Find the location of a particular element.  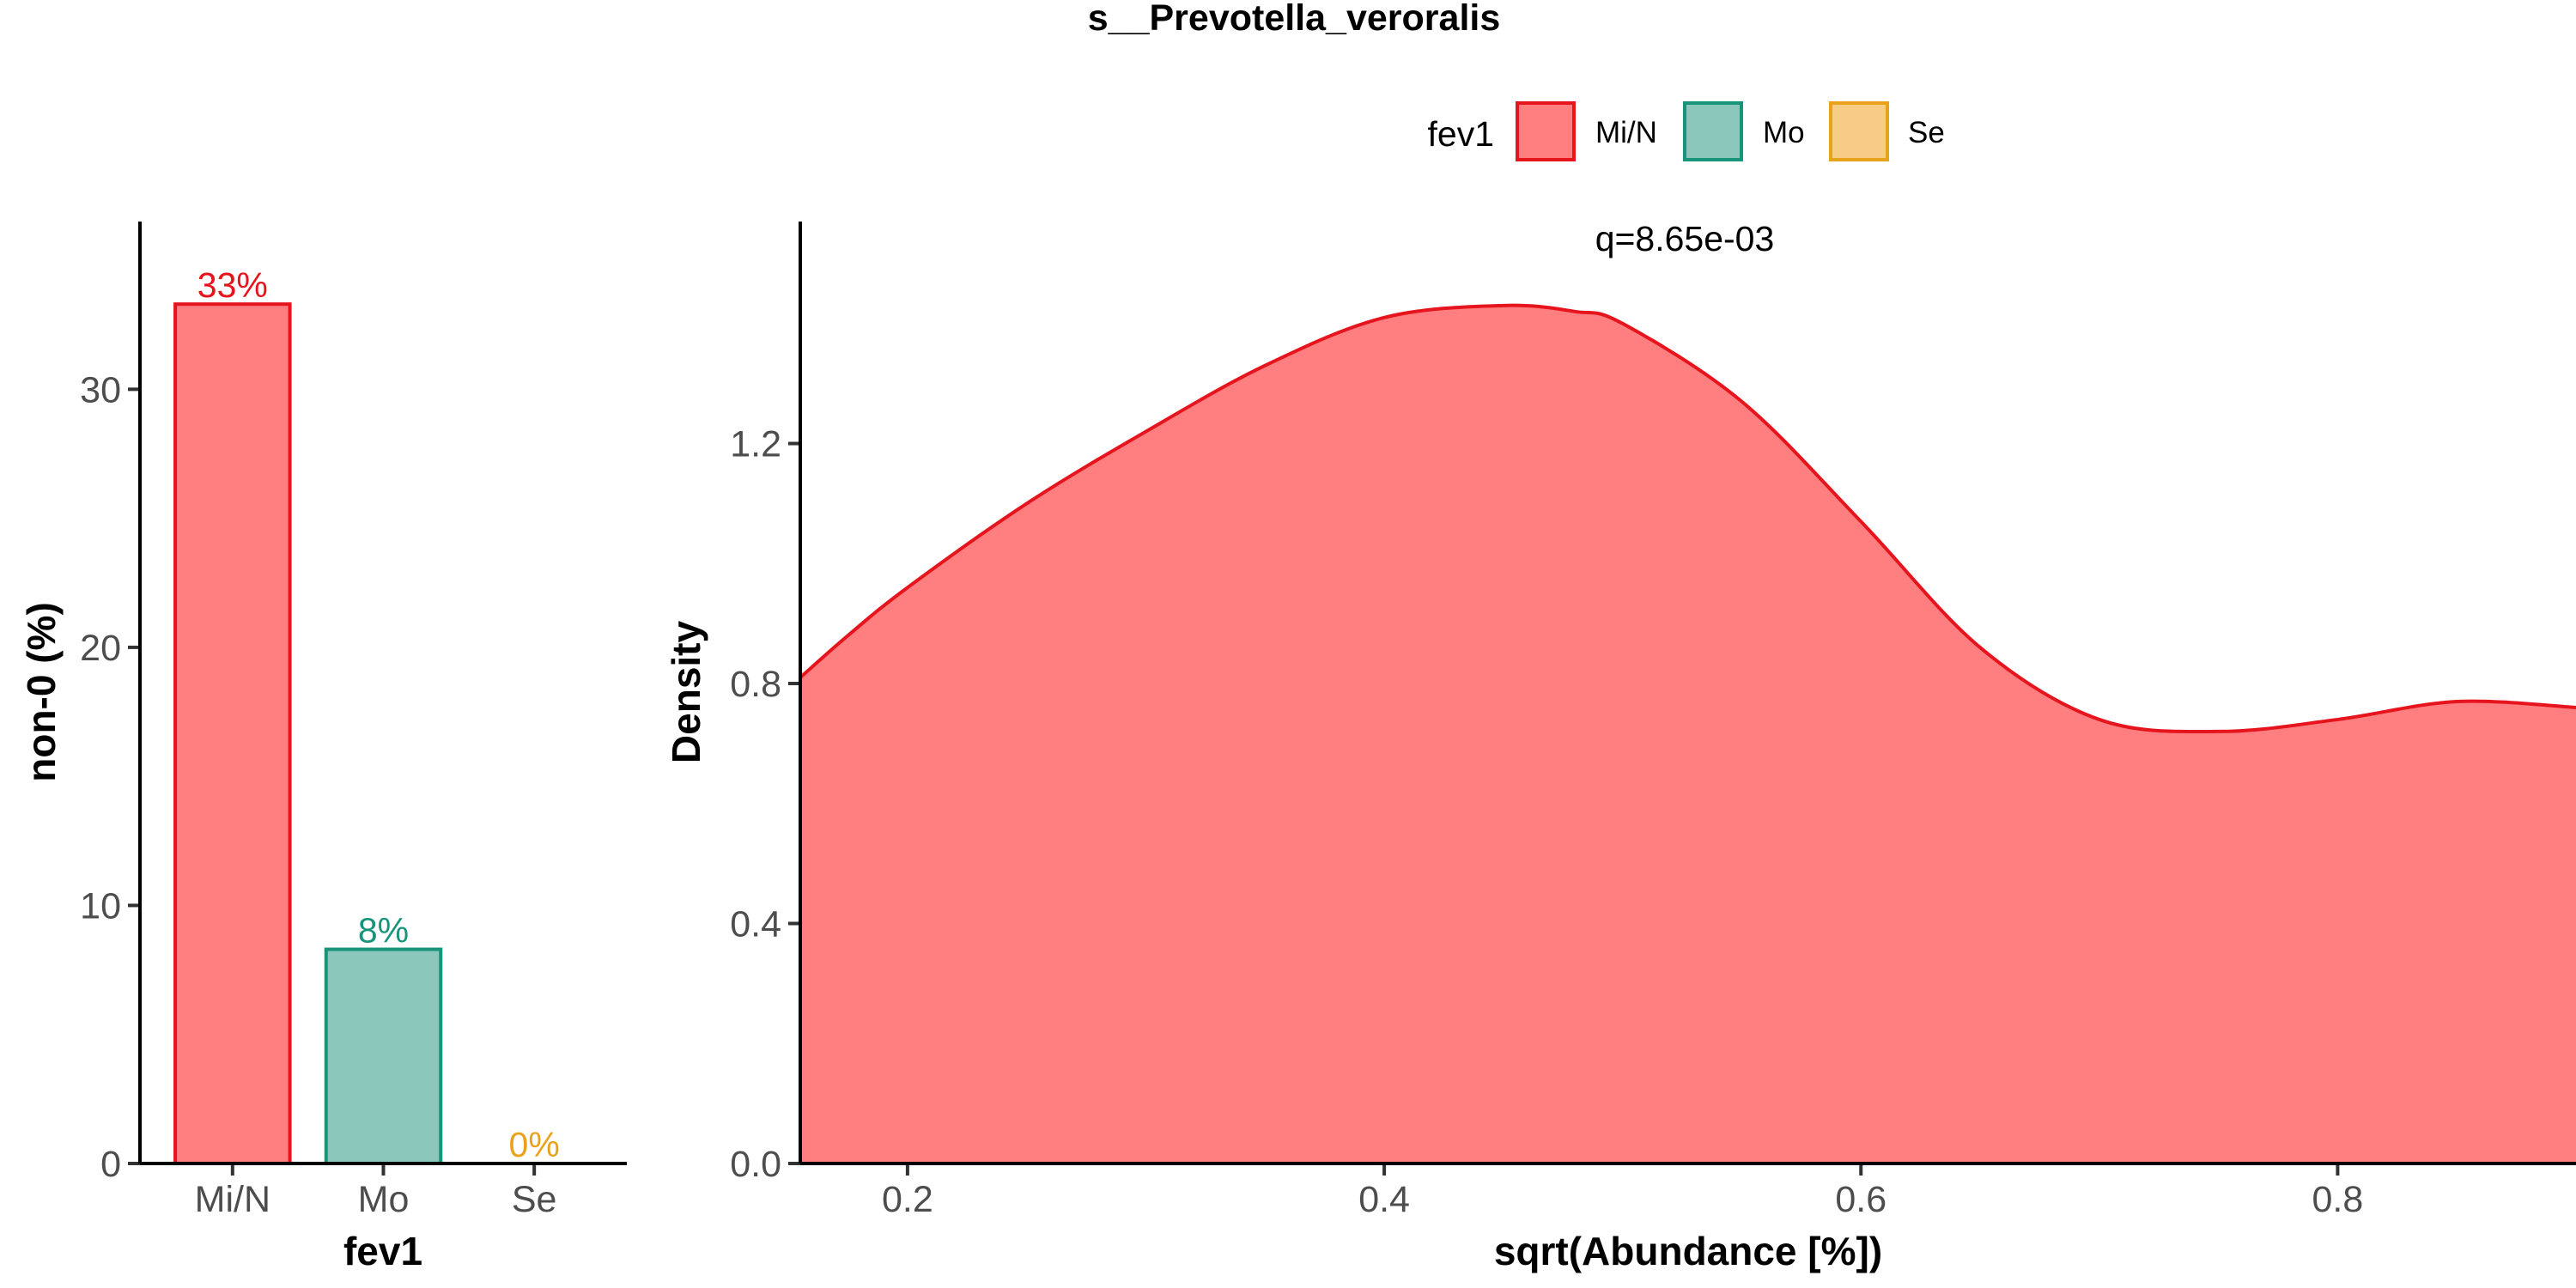

bar-mi-n is located at coordinates (232, 733).